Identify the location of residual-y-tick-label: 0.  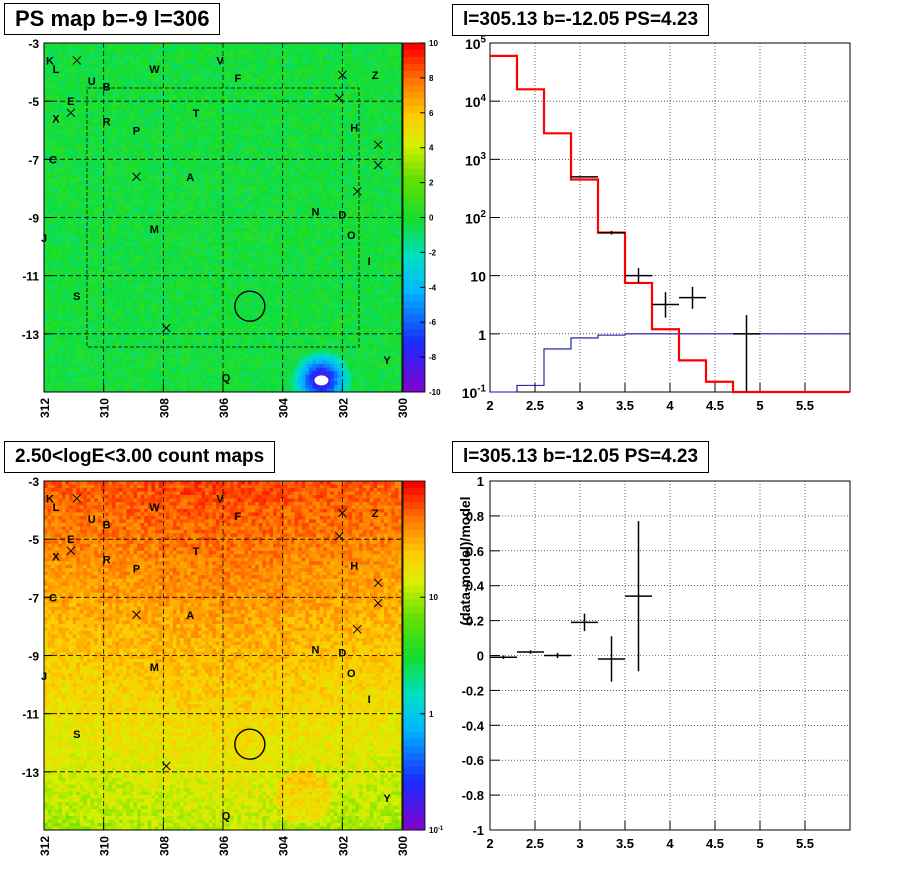
(480, 656).